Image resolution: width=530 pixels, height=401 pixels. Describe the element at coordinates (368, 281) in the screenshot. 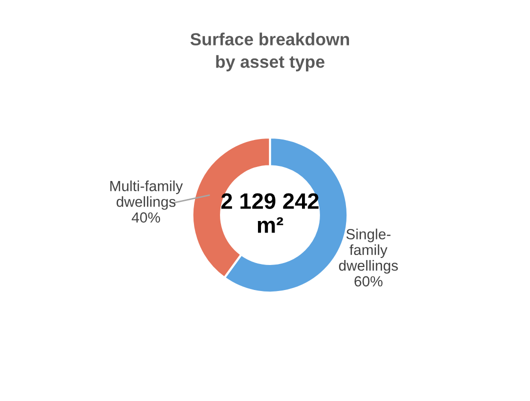

I see `data-label: 60%` at that location.